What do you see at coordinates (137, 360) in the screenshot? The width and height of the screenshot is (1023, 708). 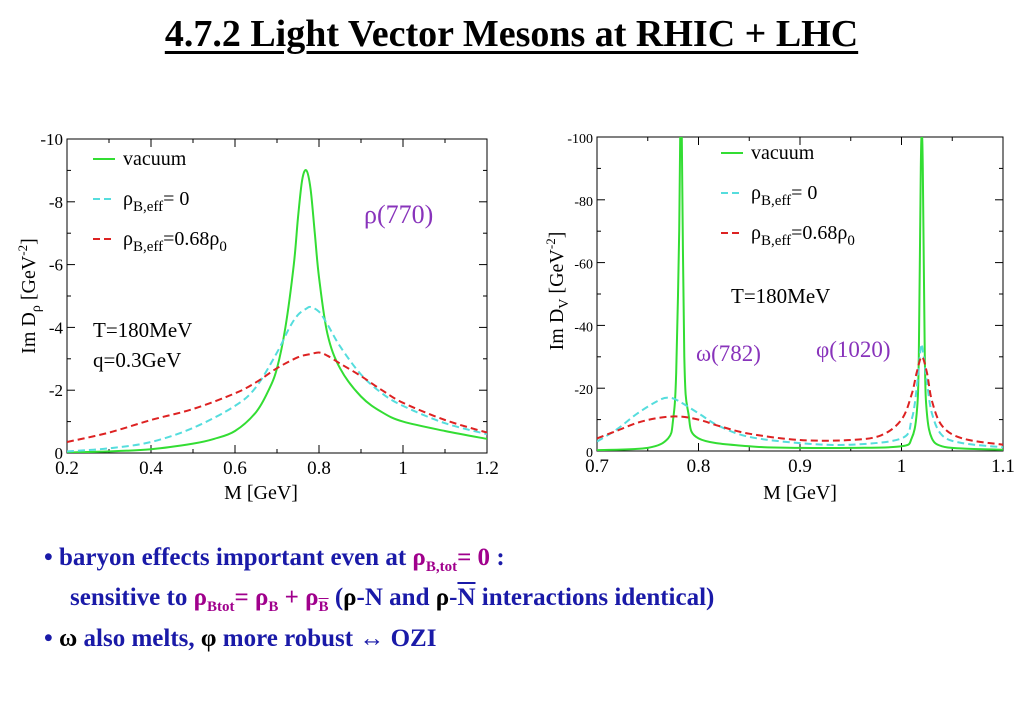 I see `annotation-momentum: q=0.3GeV` at bounding box center [137, 360].